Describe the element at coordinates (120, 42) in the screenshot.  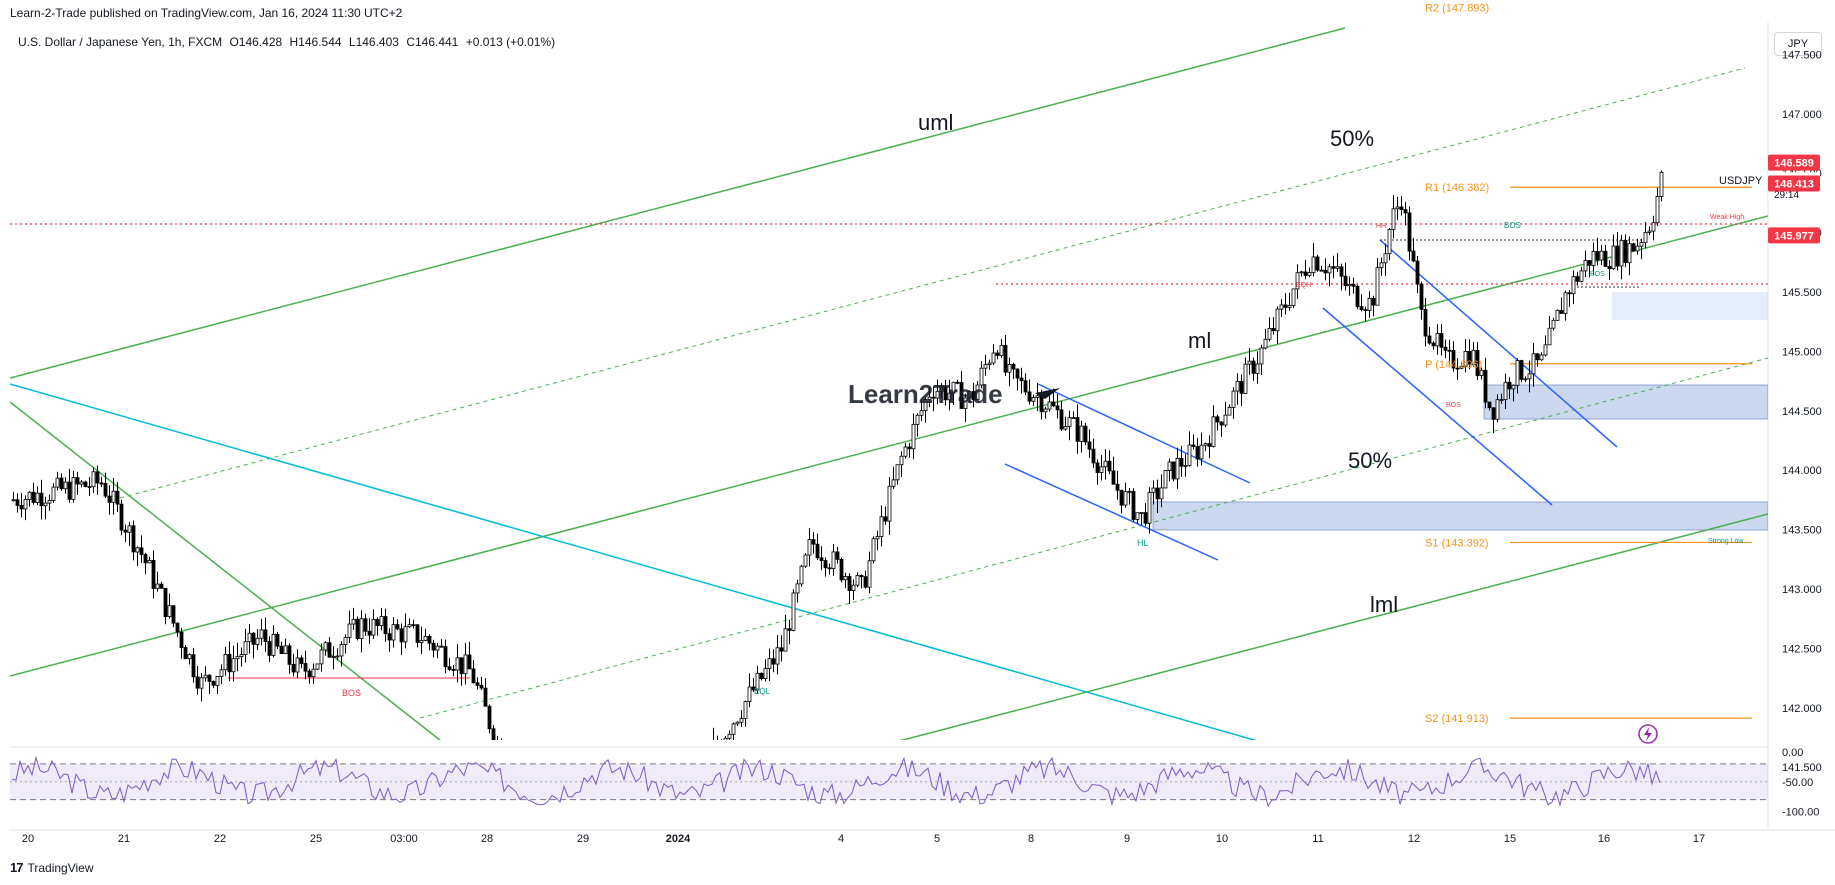
I see `symbol-name: U.S. Dollar / Japanese Yen, 1h, FXCM` at that location.